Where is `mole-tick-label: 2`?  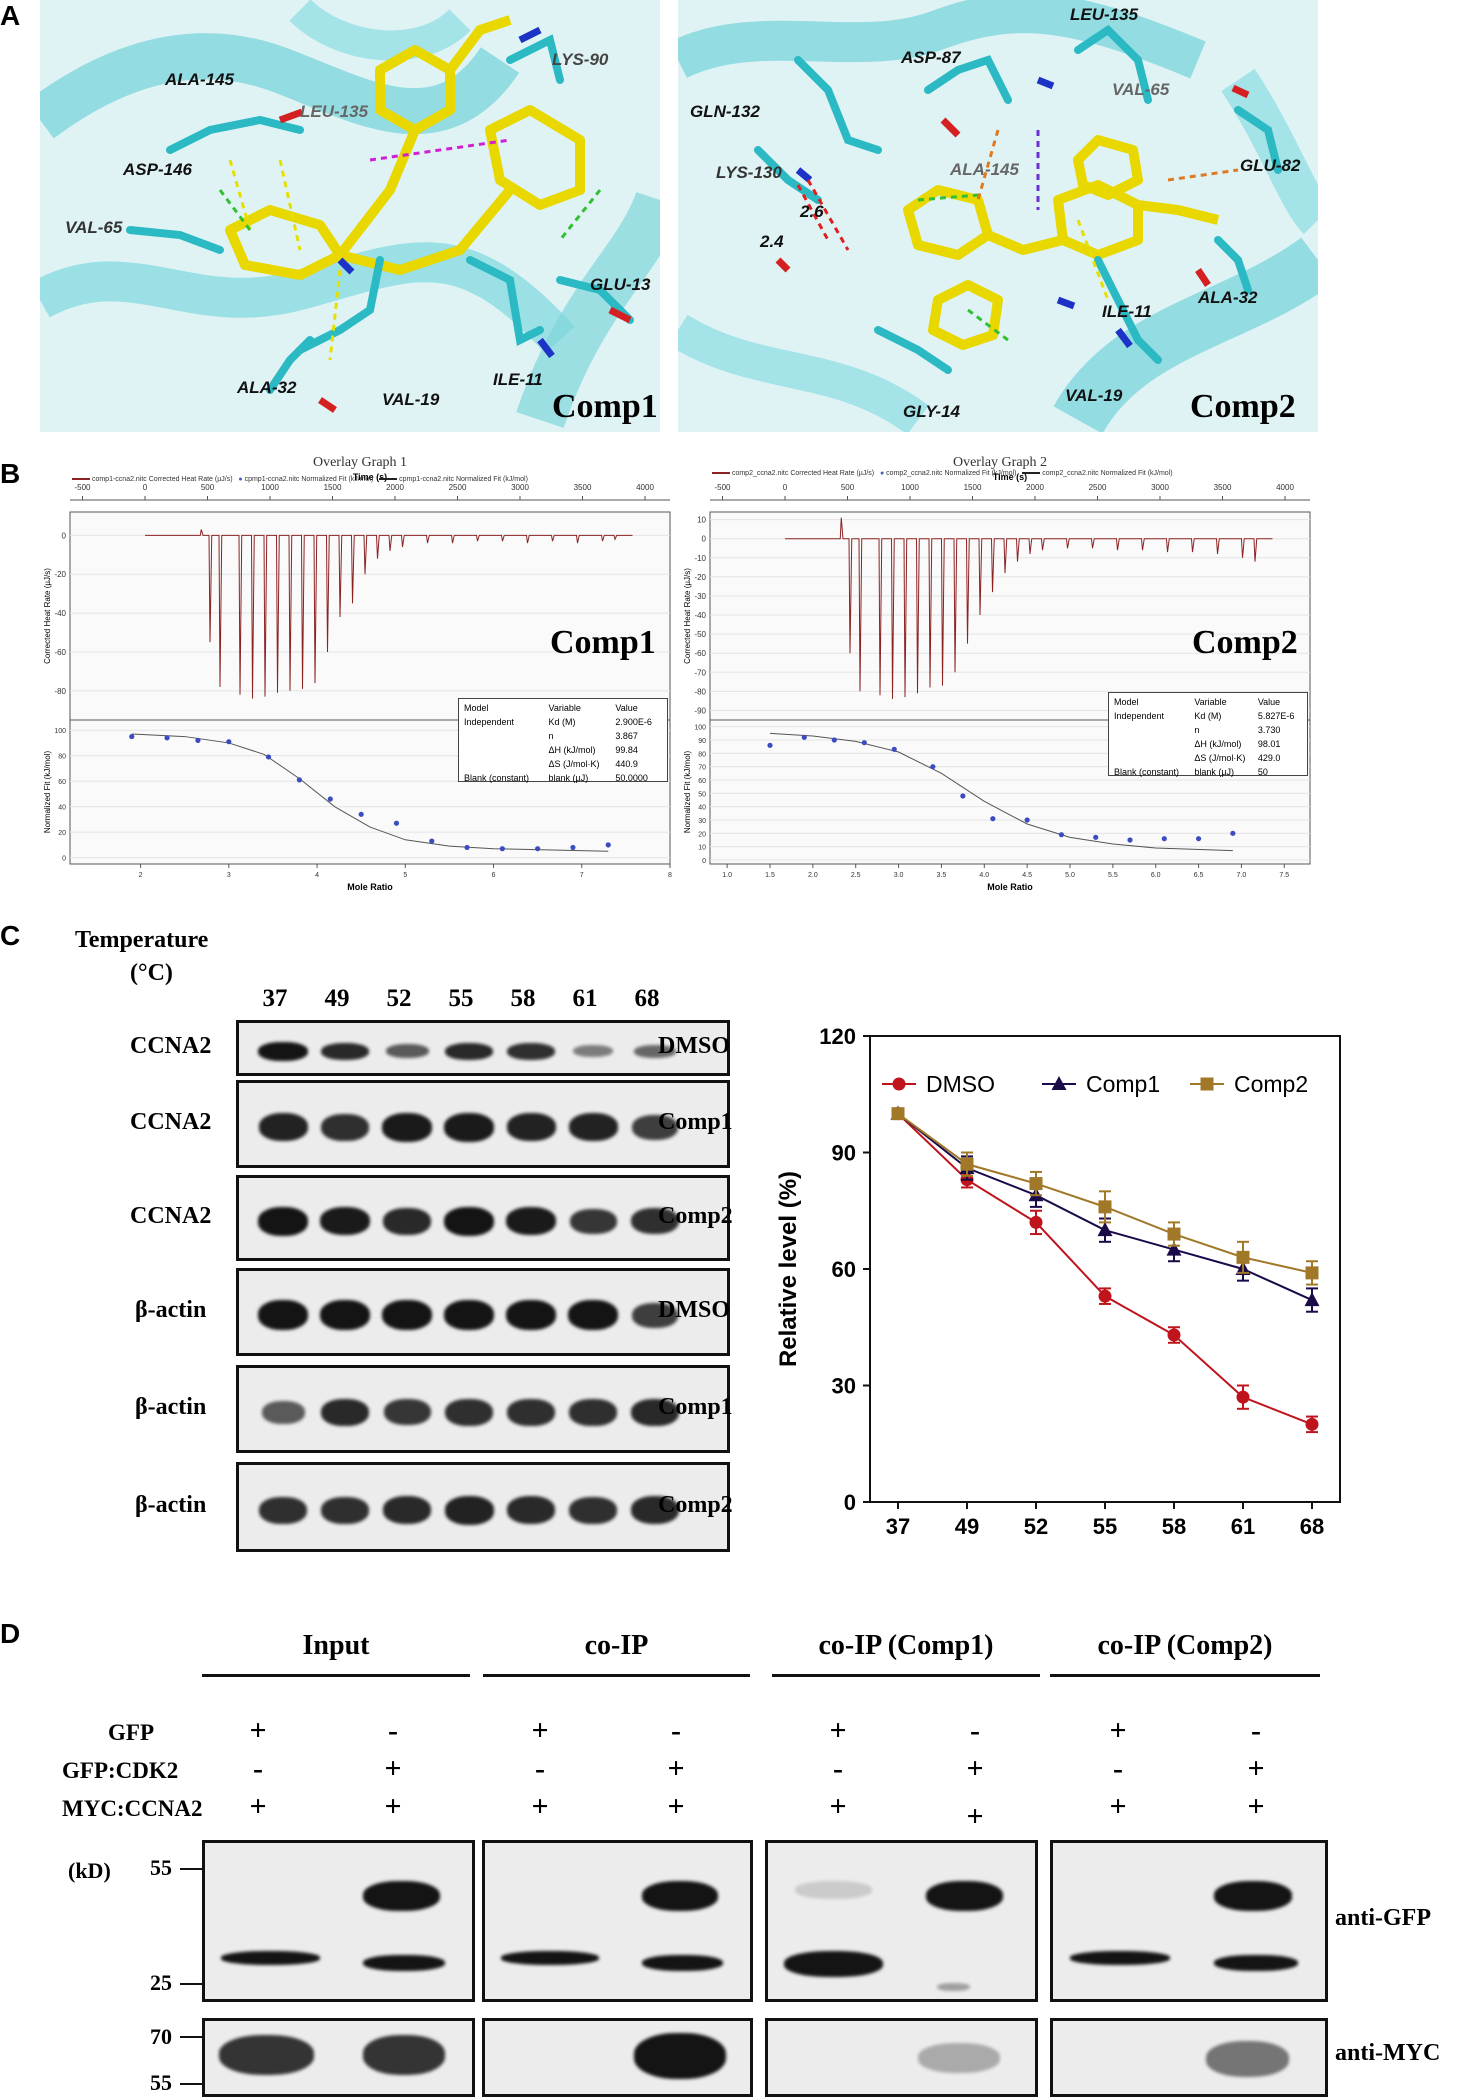
mole-tick-label: 2 is located at coordinates (141, 875).